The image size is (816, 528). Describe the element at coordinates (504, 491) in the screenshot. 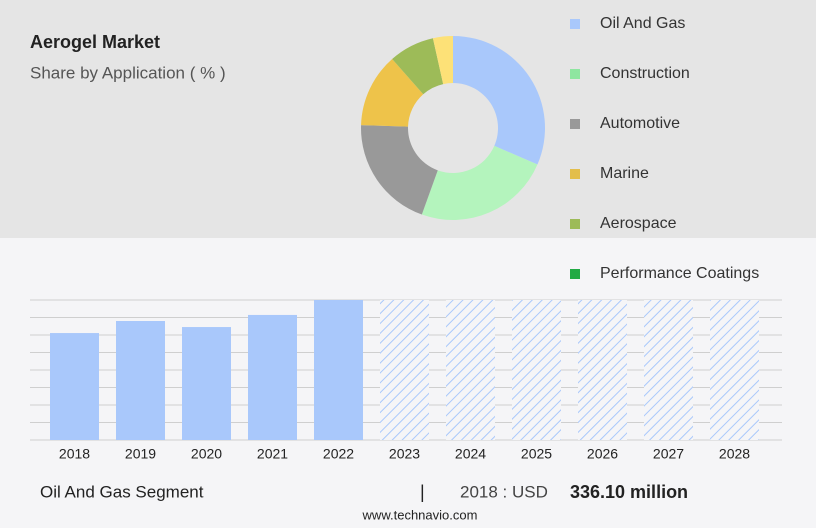

I see `year-label: 2018 : USD` at that location.